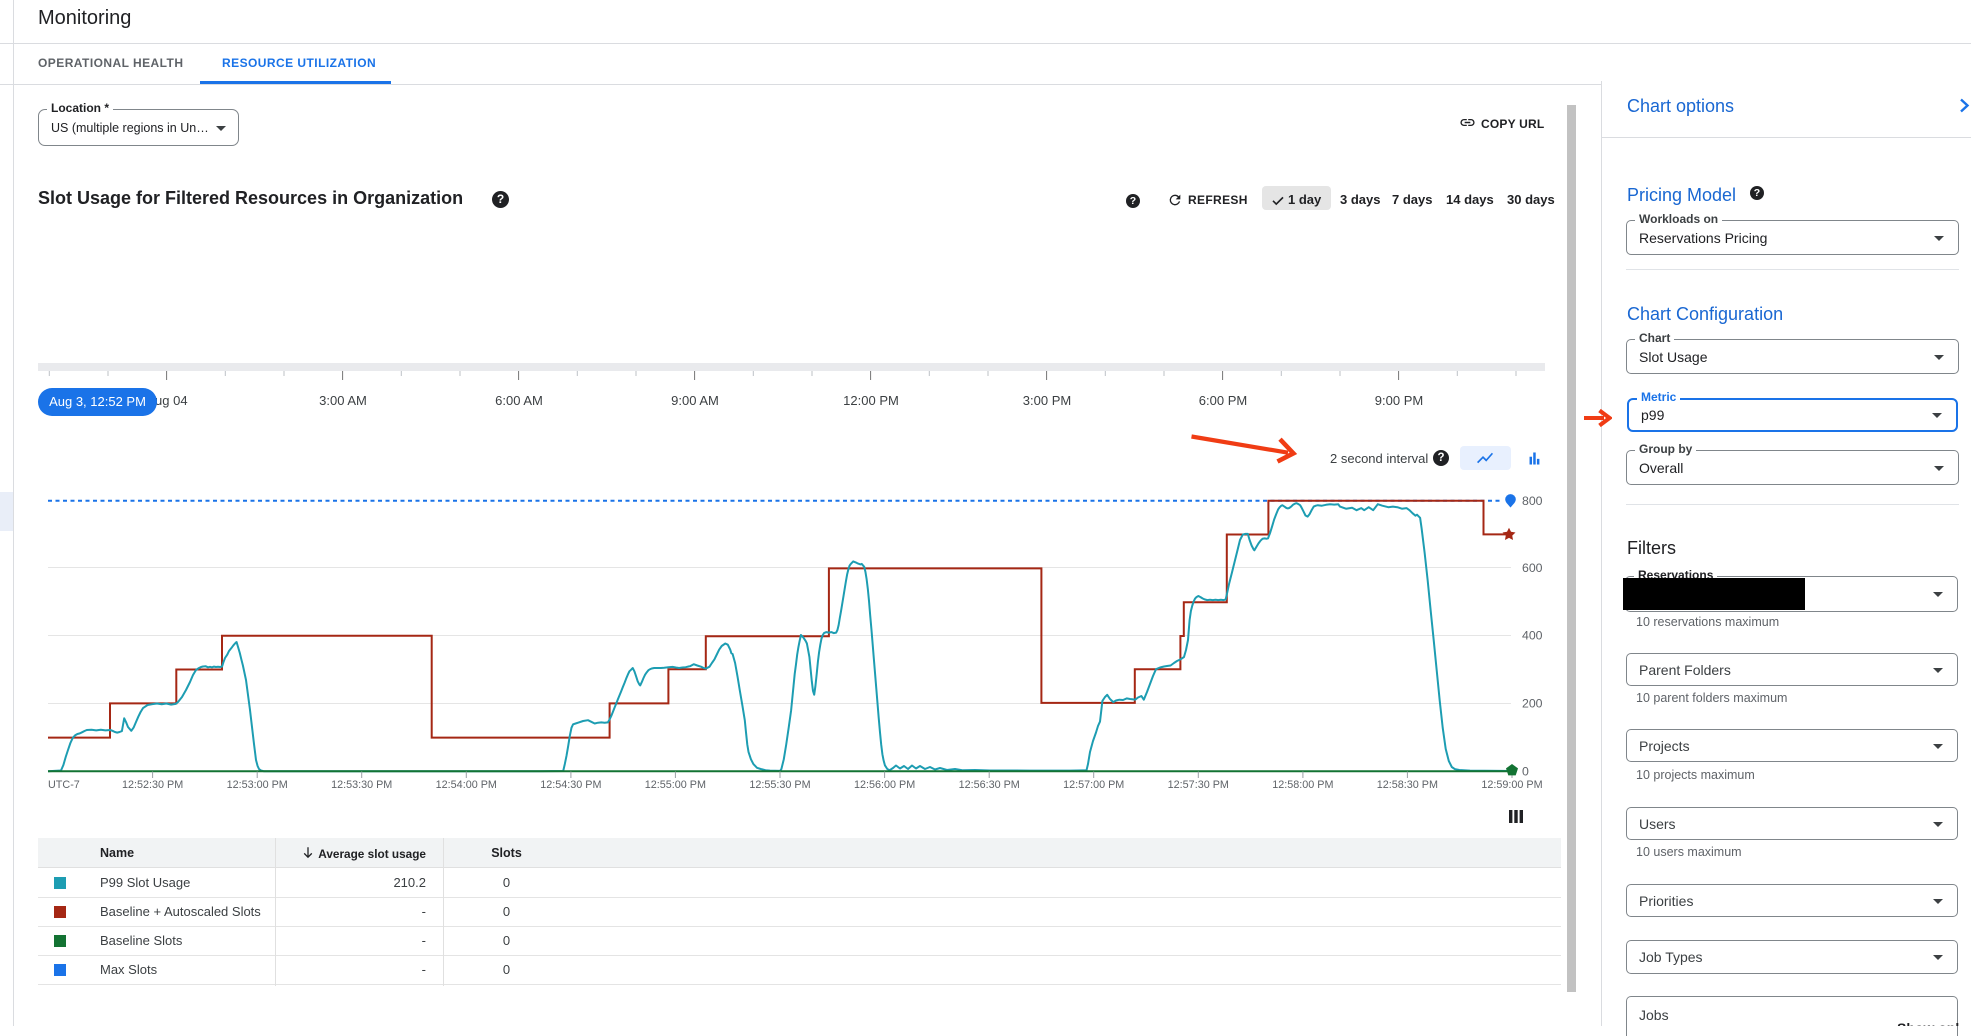 This screenshot has width=1971, height=1036. Describe the element at coordinates (884, 785) in the screenshot. I see `svg-text: 12:56:00 PM` at that location.